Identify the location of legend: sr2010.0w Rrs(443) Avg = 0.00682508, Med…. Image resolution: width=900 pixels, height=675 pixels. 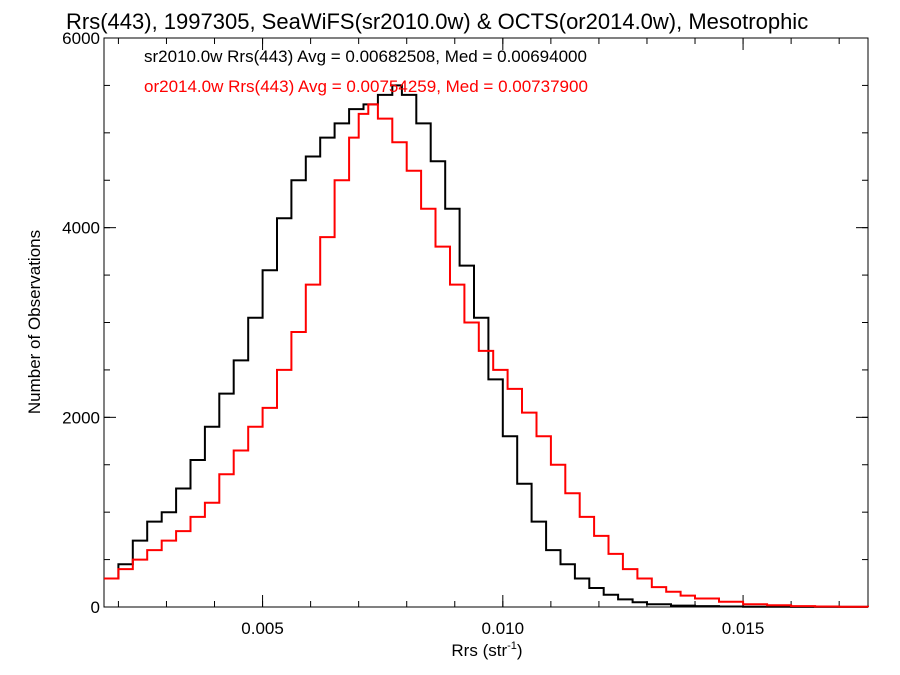
(366, 71).